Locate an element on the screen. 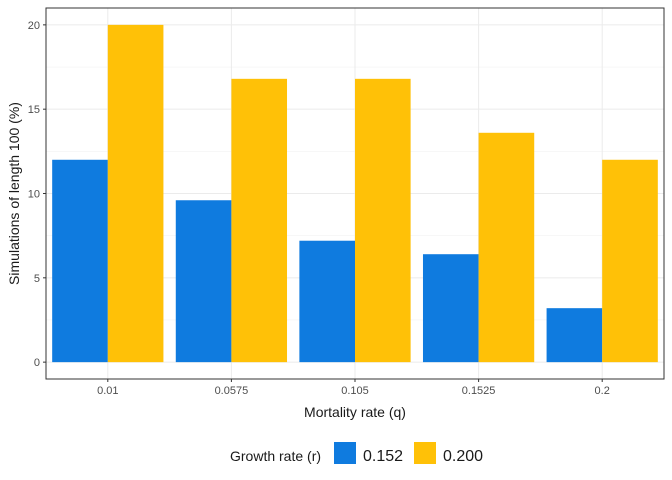  y-axis: 0 5 10 15 20 is located at coordinates (37, 194).